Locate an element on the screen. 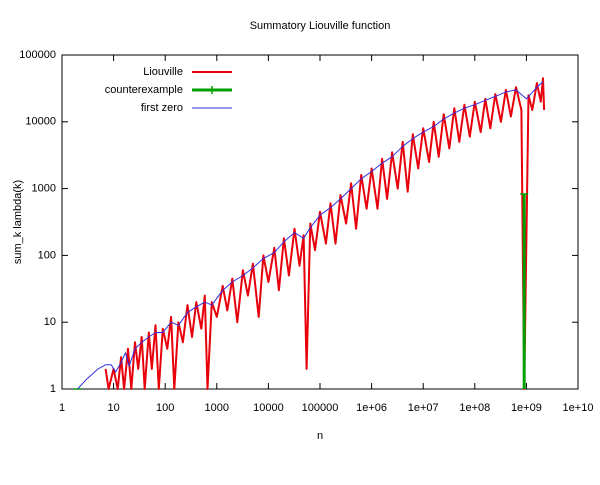  y-tick-label: 1 is located at coordinates (53, 389).